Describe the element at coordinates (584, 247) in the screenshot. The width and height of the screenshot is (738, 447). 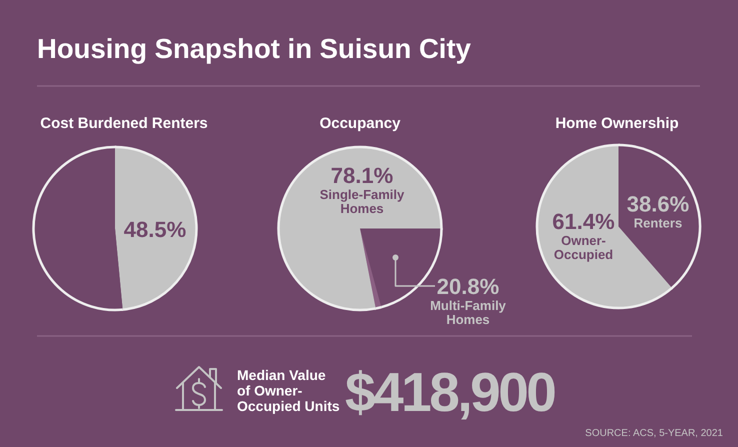
I see `slice-label: Owner-Occupied` at that location.